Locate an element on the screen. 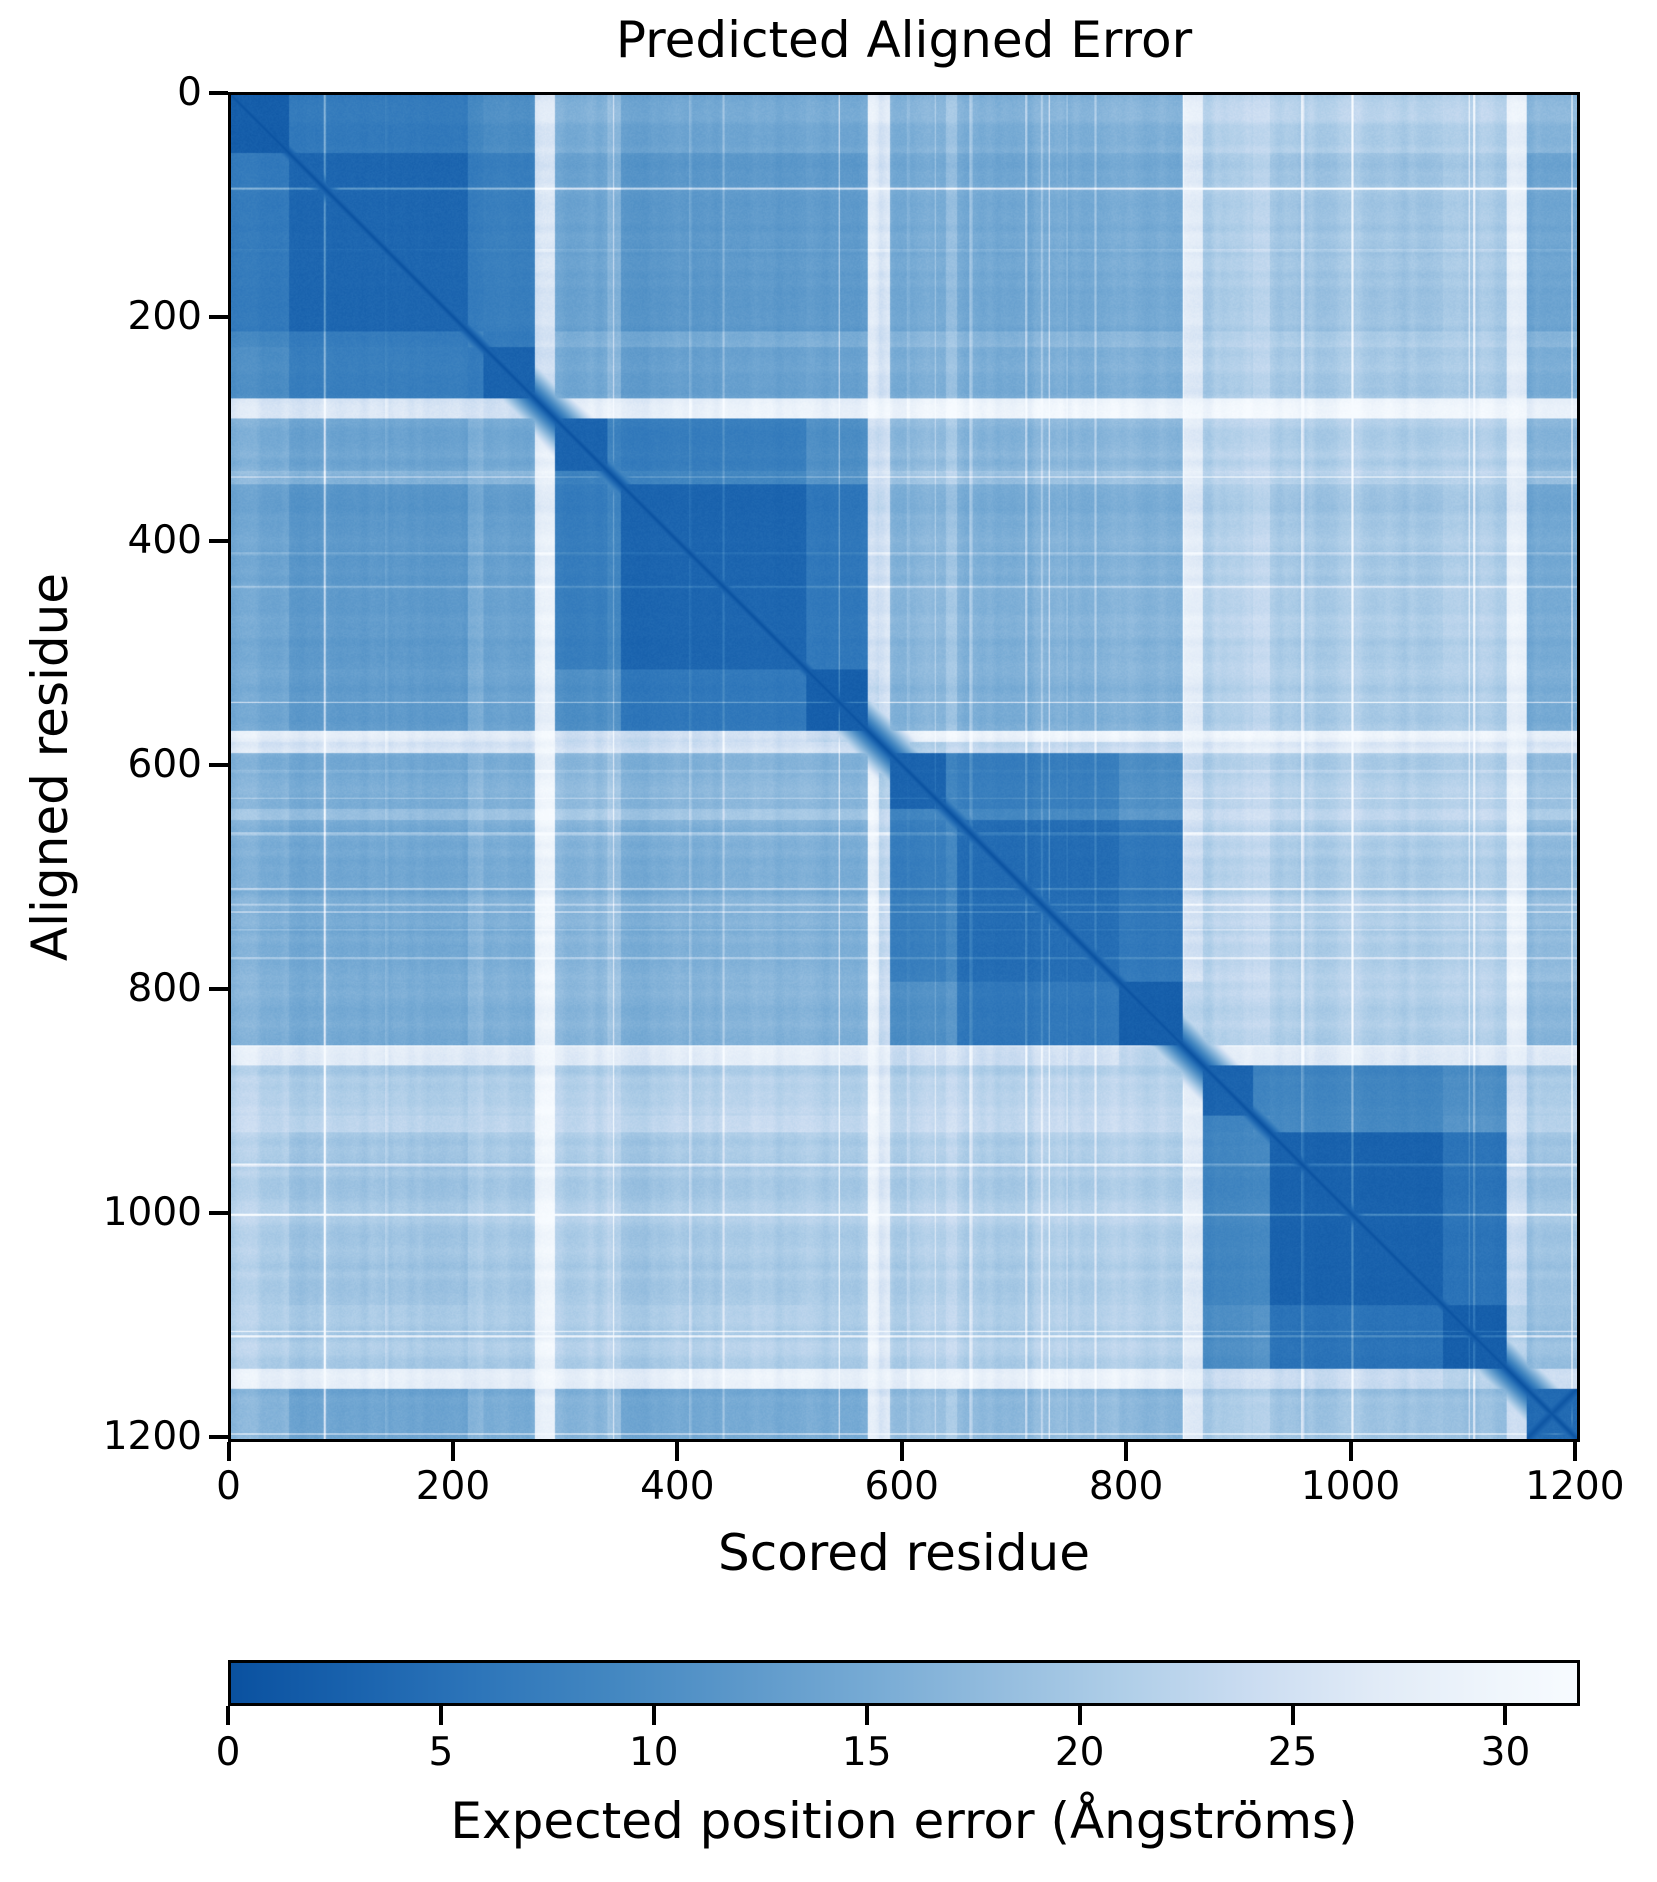  x-tick-label: 0 is located at coordinates (228, 1486).